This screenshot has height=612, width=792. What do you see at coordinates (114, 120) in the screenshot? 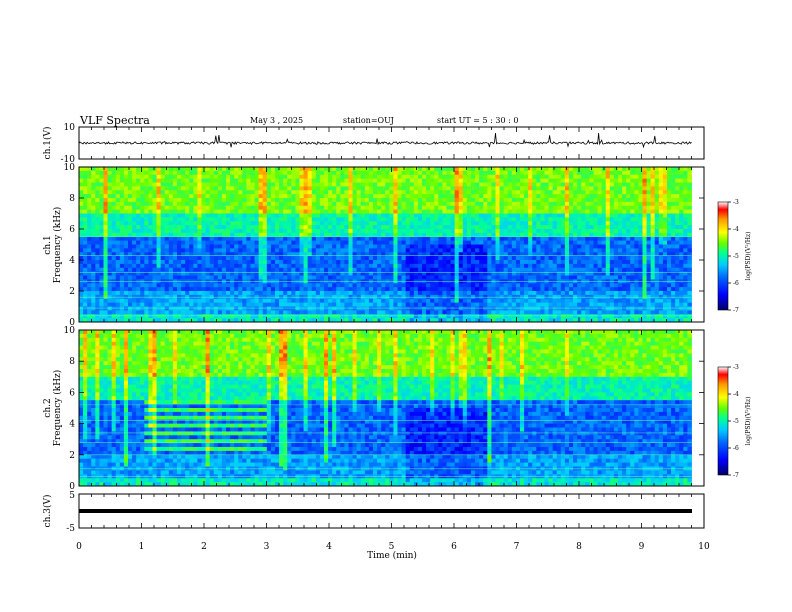
I see `figure-title: VLF Spectra` at bounding box center [114, 120].